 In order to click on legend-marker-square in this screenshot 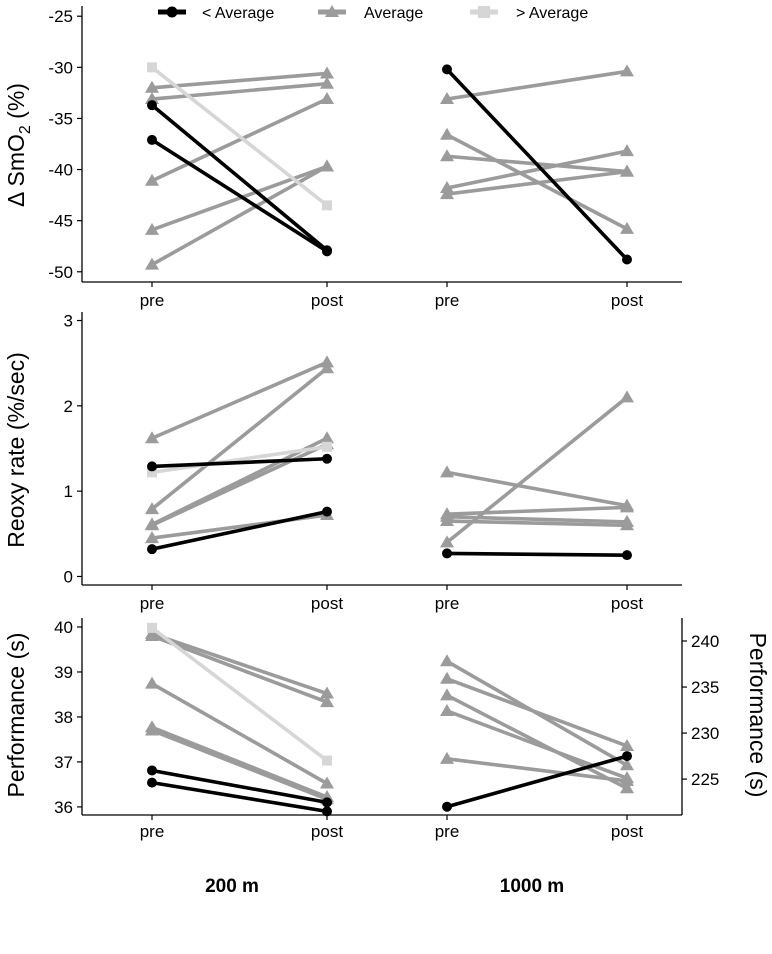, I will do `click(484, 12)`.